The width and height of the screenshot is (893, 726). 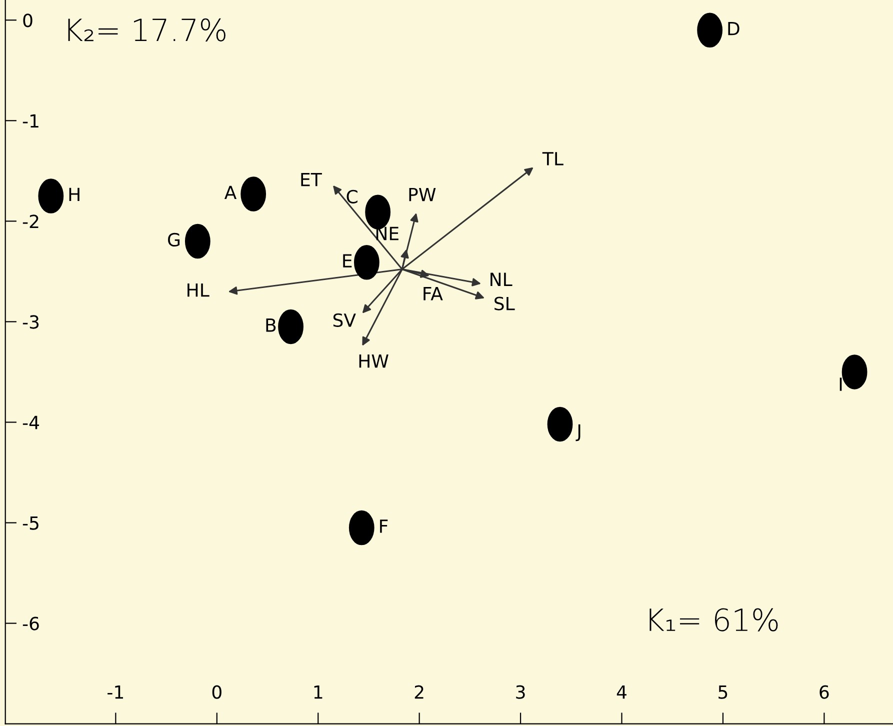 I want to click on annotation: D, so click(x=734, y=29).